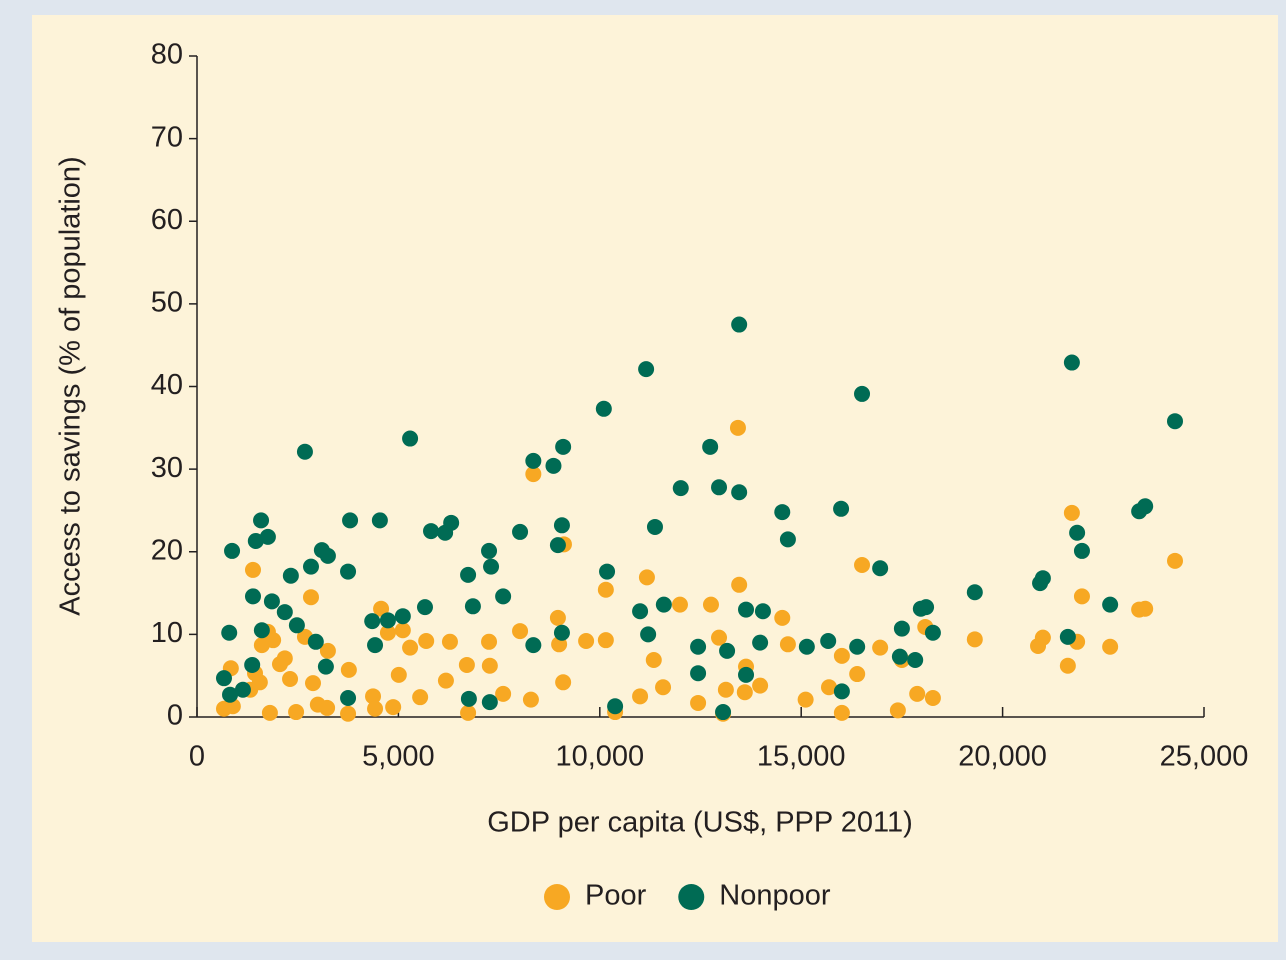 This screenshot has width=1286, height=960. What do you see at coordinates (167, 385) in the screenshot?
I see `y-tick-label: 40` at bounding box center [167, 385].